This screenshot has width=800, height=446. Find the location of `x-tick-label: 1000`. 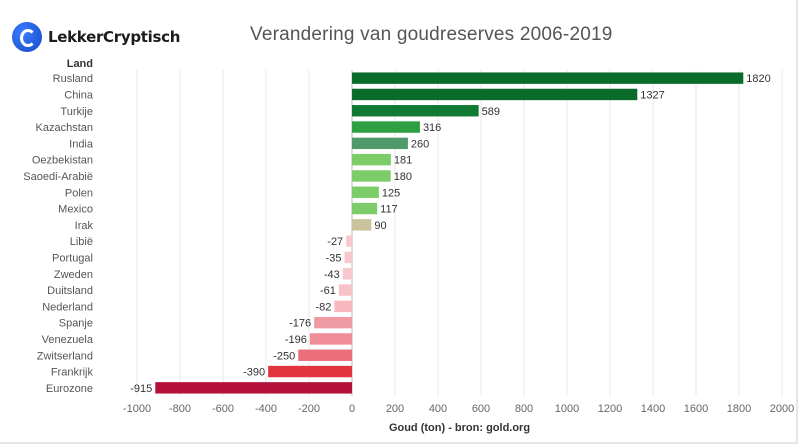

x-tick-label: 1000 is located at coordinates (567, 409).